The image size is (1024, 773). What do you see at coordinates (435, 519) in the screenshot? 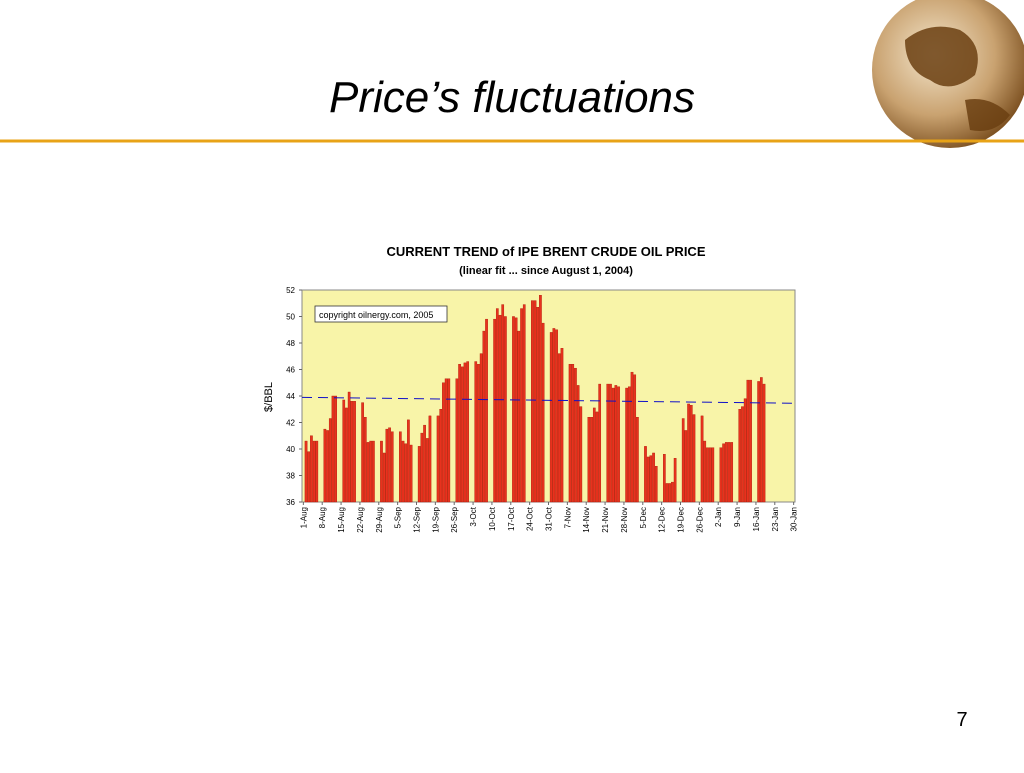
I see `x-tick-label: 19-Sep` at bounding box center [435, 519].